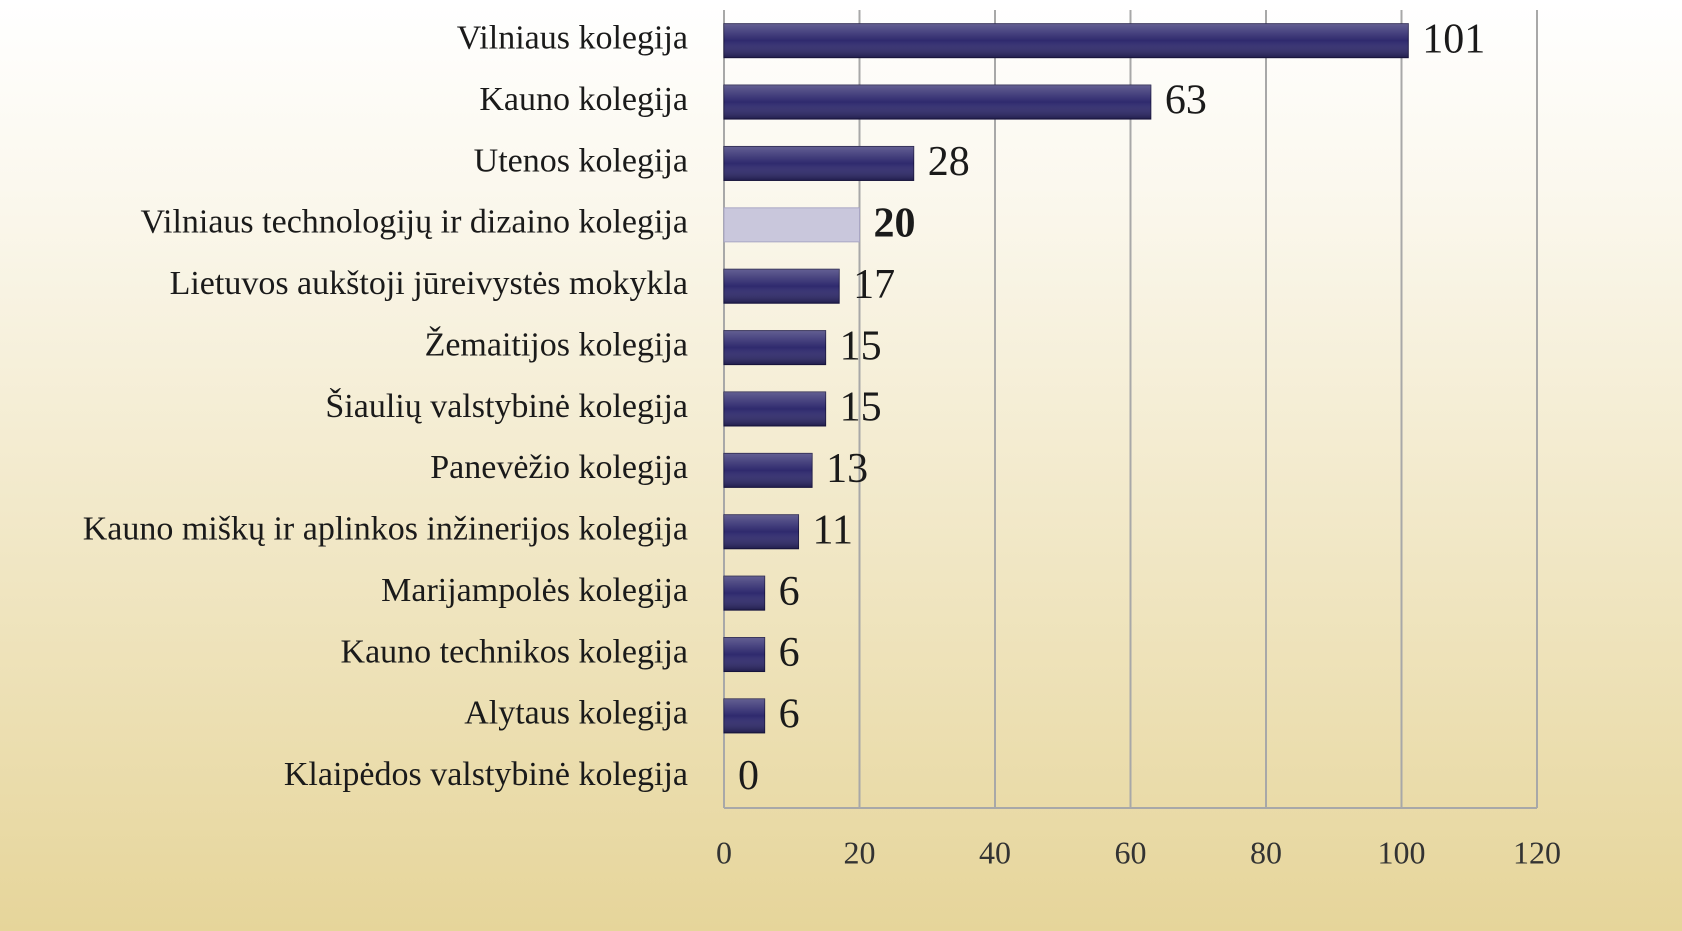  Describe the element at coordinates (514, 651) in the screenshot. I see `y-tick-label: Kauno technikos kolegija` at that location.